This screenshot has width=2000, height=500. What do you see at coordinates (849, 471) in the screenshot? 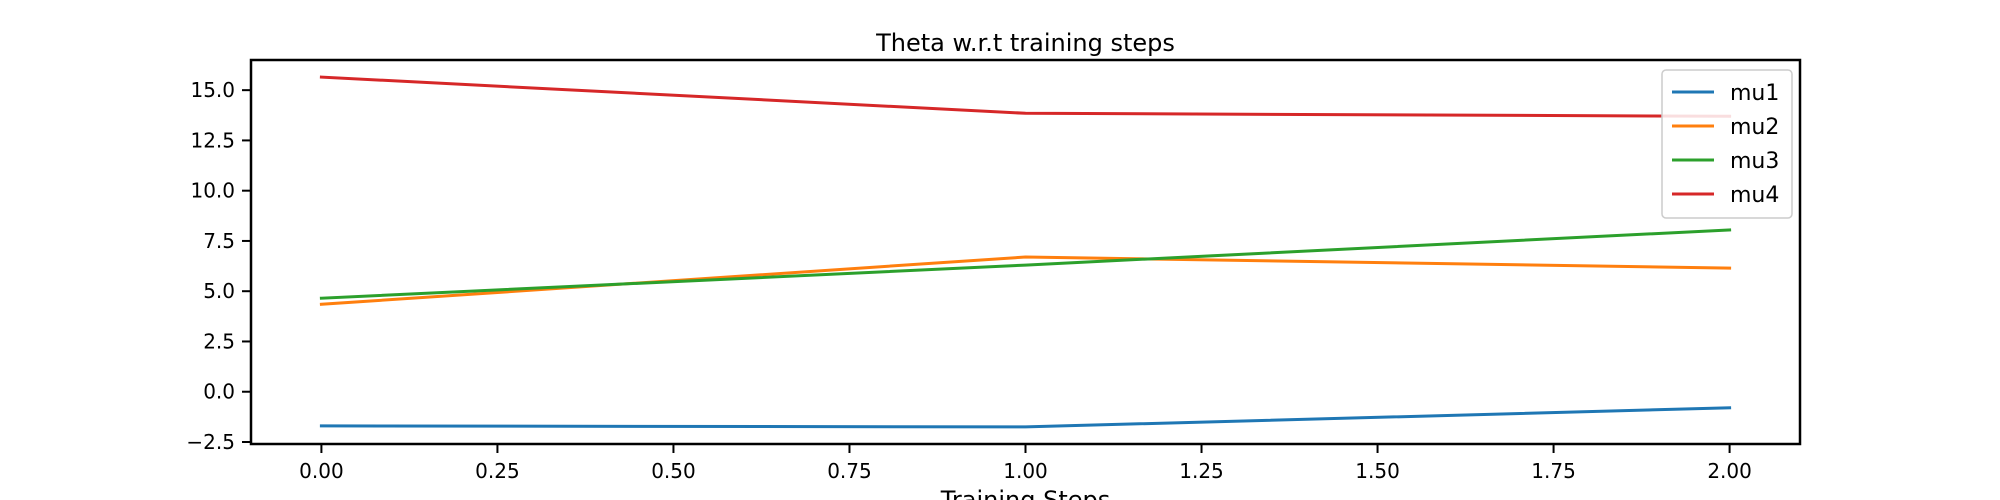
I see `x-tick-label: 0.75` at bounding box center [849, 471].